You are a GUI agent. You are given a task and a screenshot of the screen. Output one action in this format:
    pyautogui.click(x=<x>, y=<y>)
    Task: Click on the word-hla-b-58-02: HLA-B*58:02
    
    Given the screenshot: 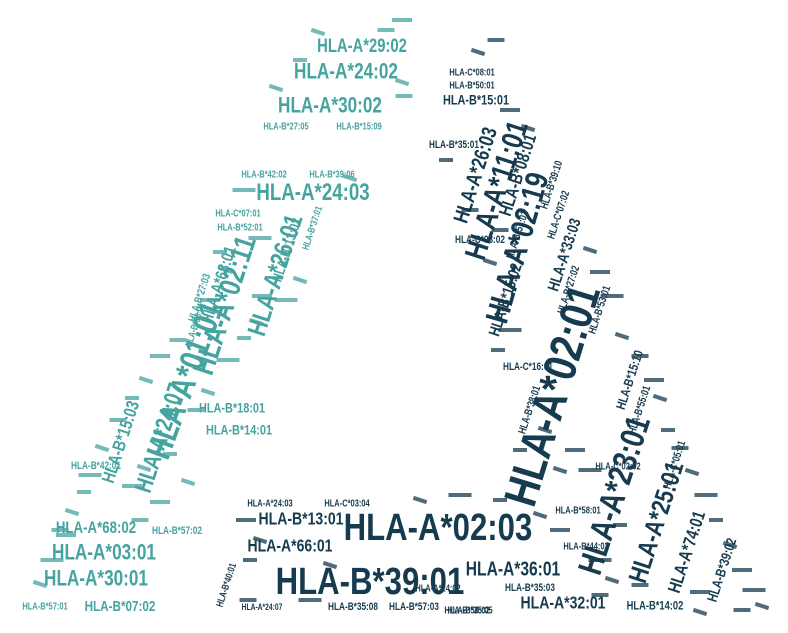 What is the action you would take?
    pyautogui.click(x=466, y=609)
    